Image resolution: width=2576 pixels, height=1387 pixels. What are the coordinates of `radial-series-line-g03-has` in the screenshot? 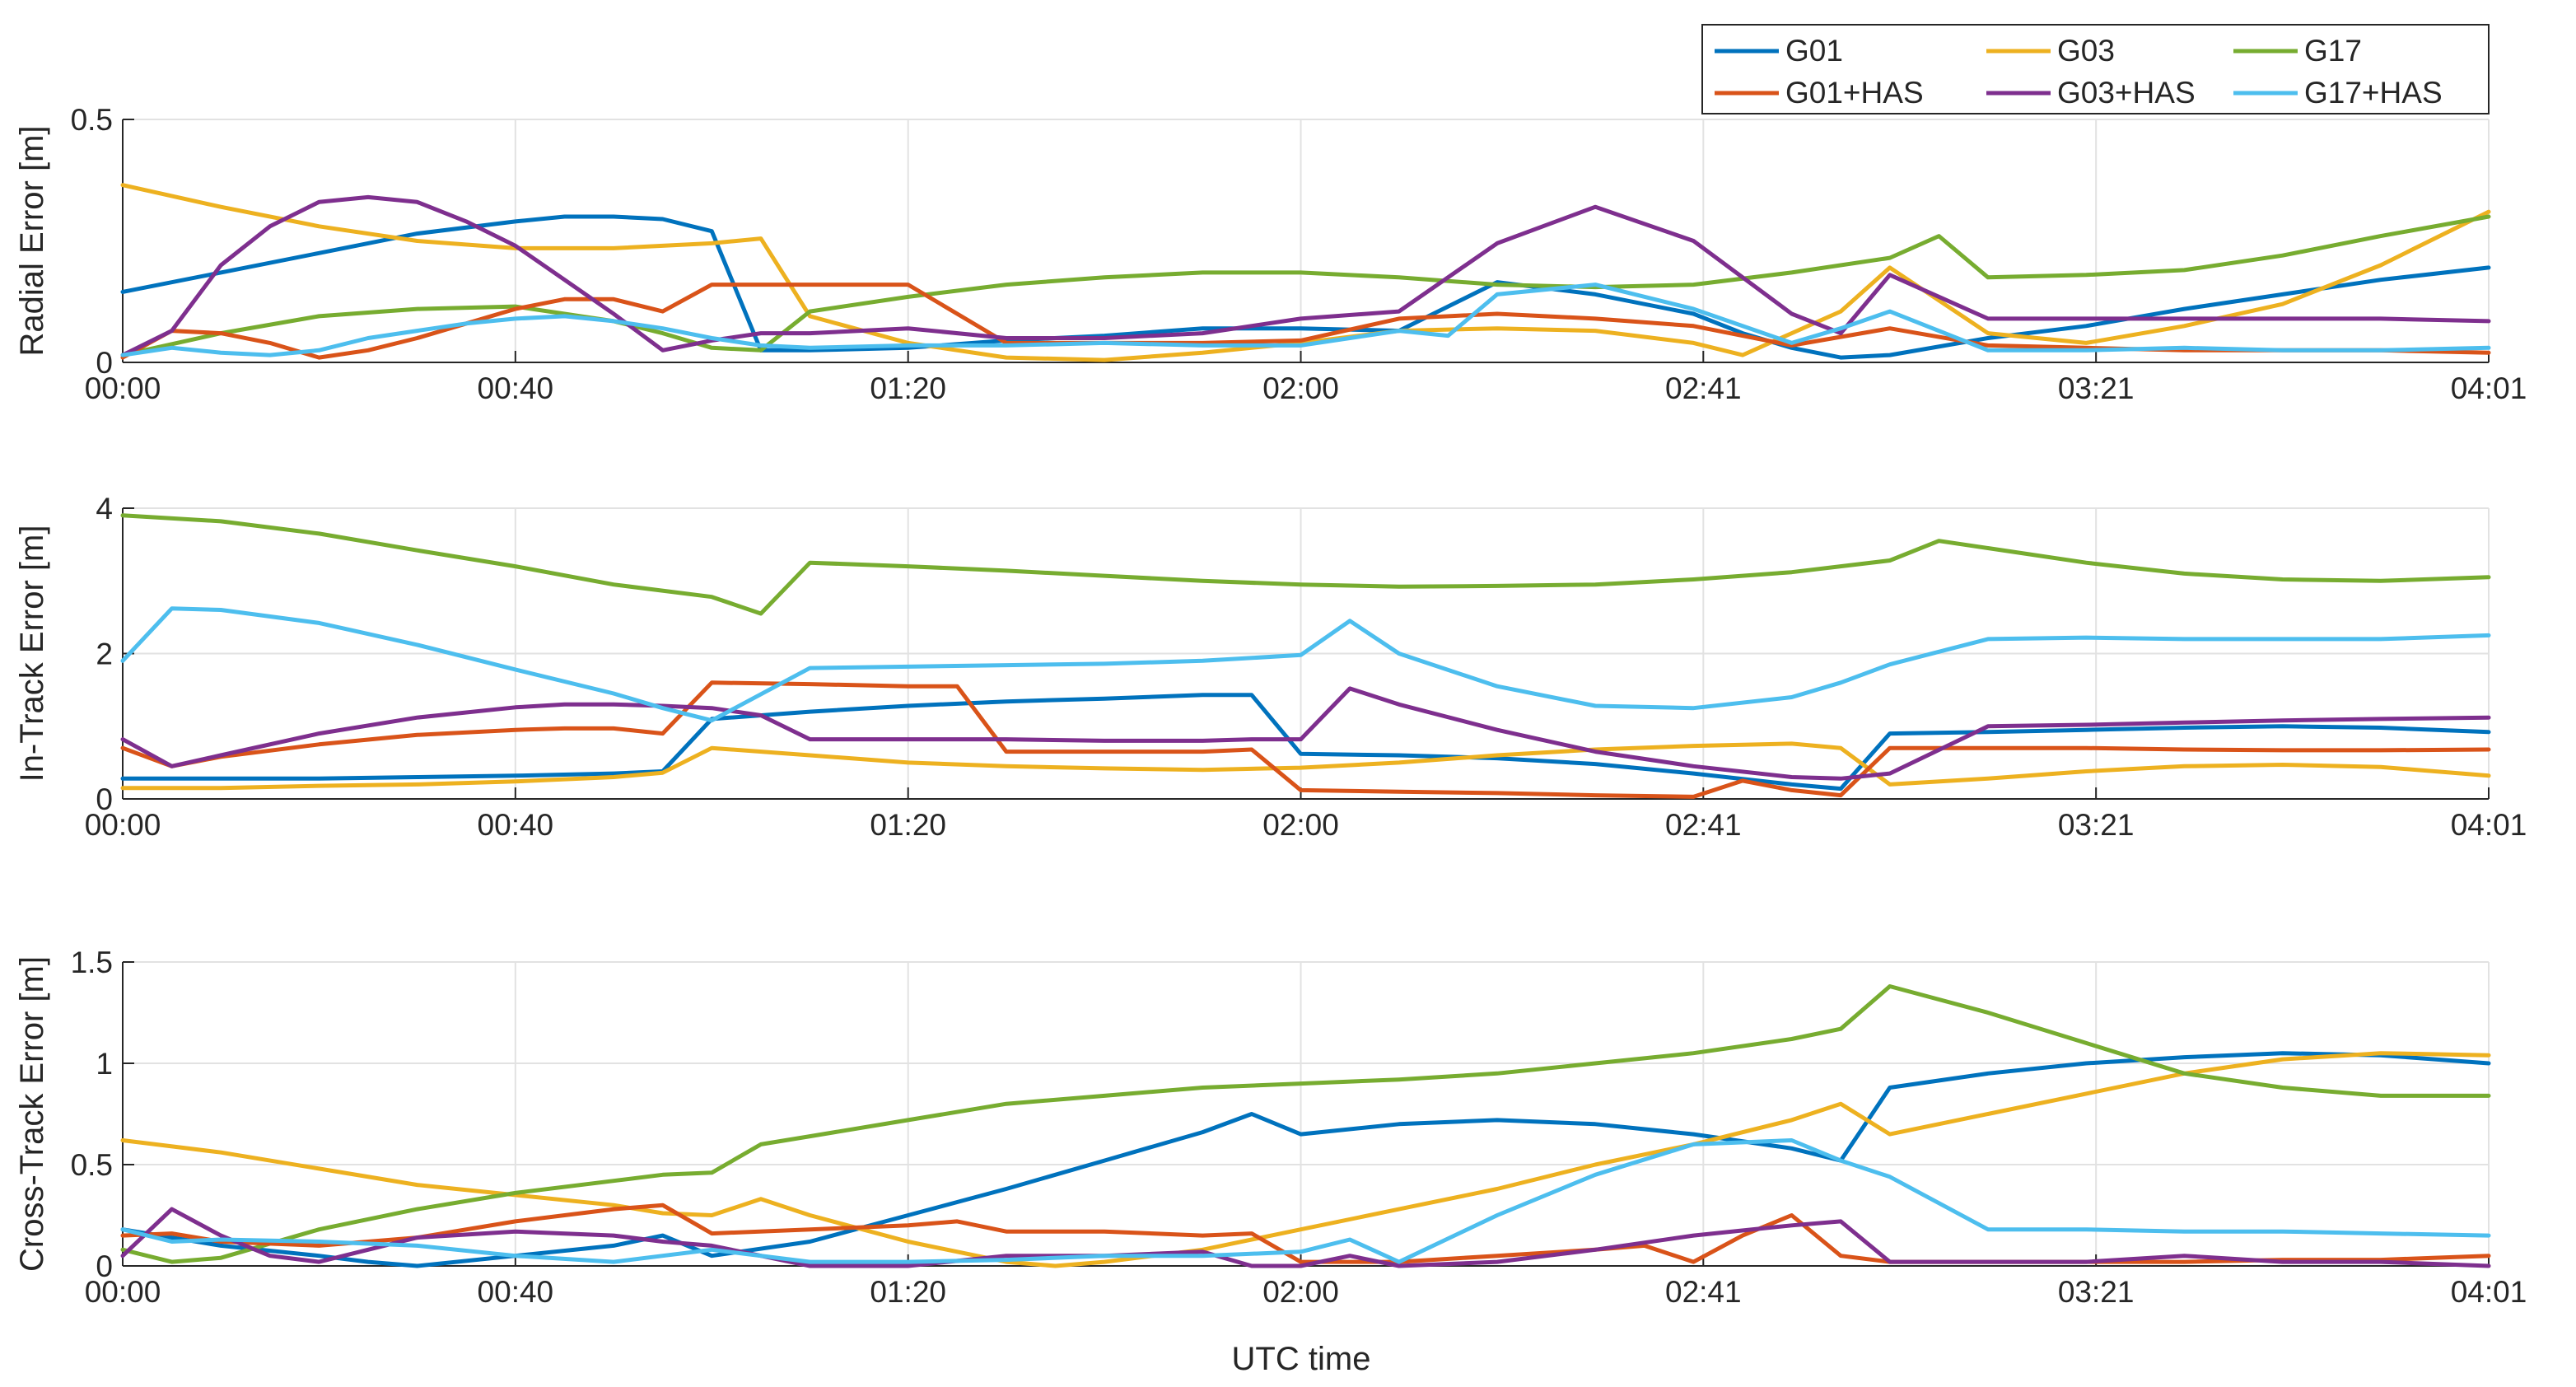 It's located at (1305, 275).